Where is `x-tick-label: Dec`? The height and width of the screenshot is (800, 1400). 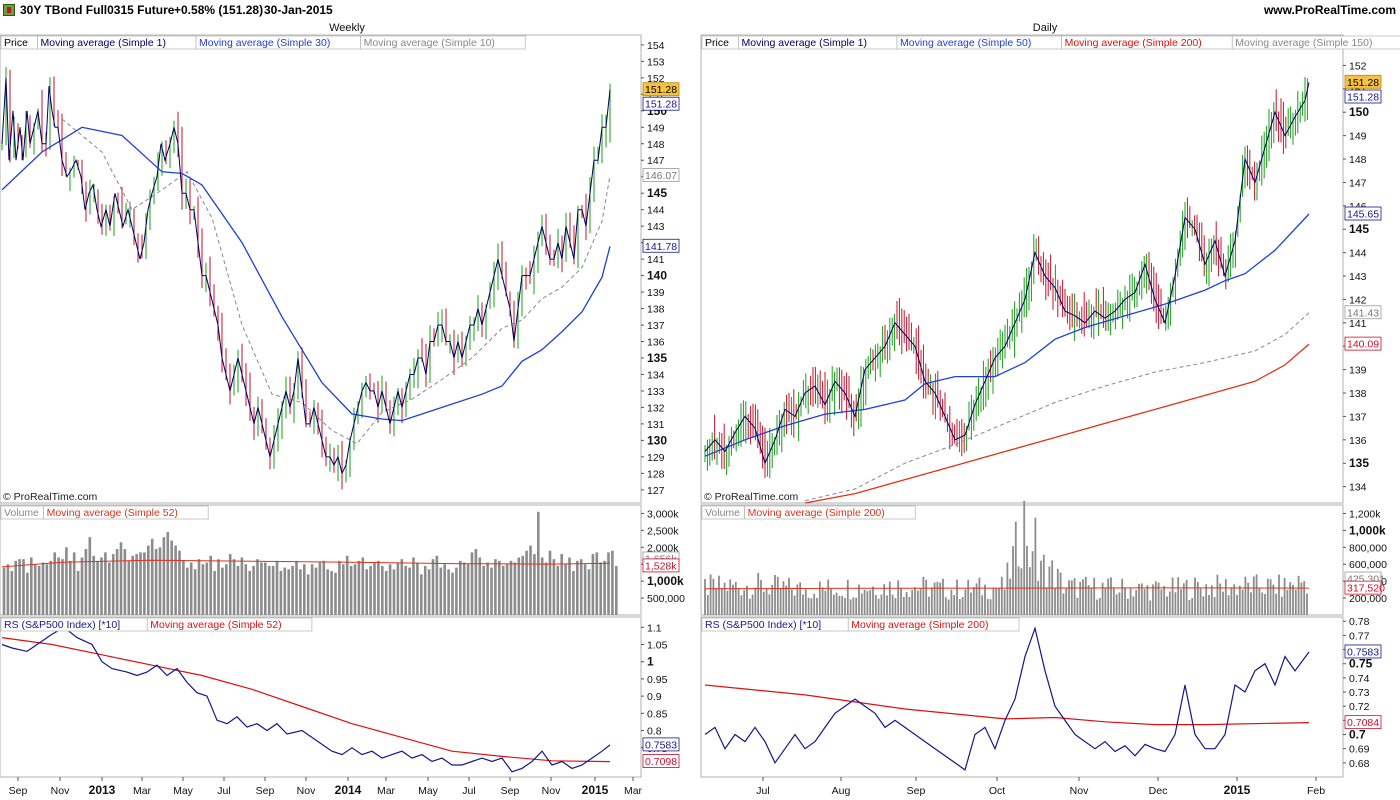
x-tick-label: Dec is located at coordinates (1158, 791).